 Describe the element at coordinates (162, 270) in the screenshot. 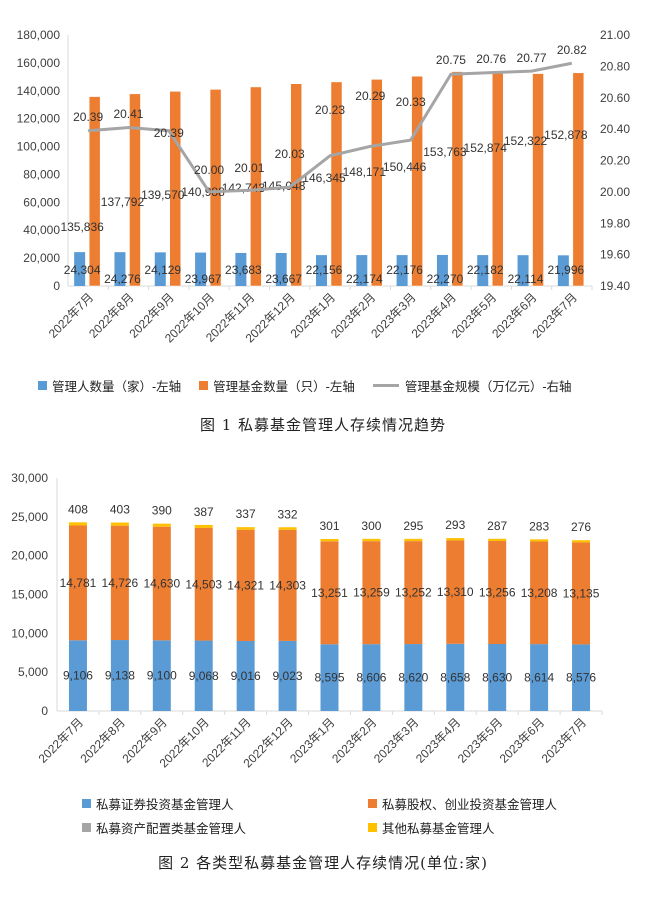

I see `label-managers: 24,129` at that location.